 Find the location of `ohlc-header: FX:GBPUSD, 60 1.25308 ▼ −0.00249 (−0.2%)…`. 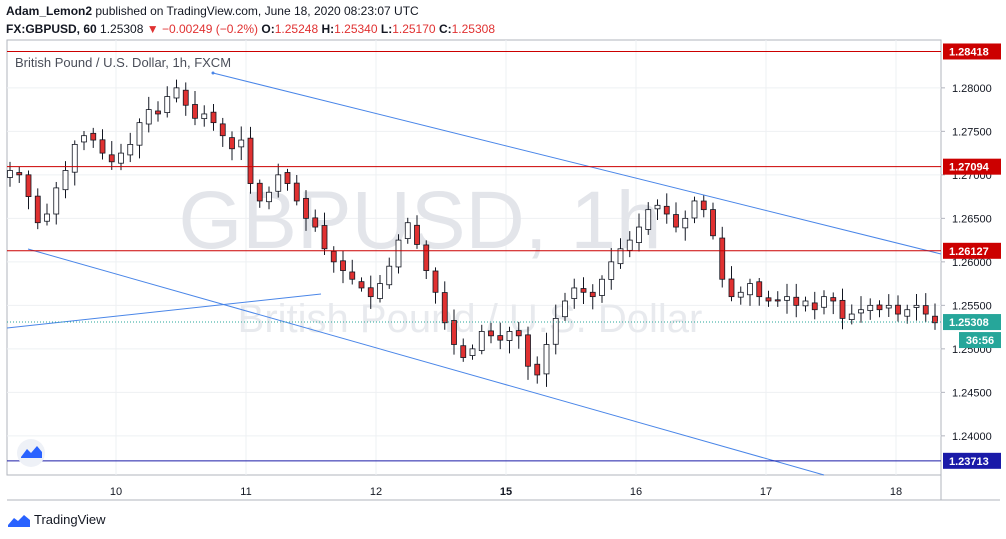

ohlc-header: FX:GBPUSD, 60 1.25308 ▼ −0.00249 (−0.2%)… is located at coordinates (250, 29).